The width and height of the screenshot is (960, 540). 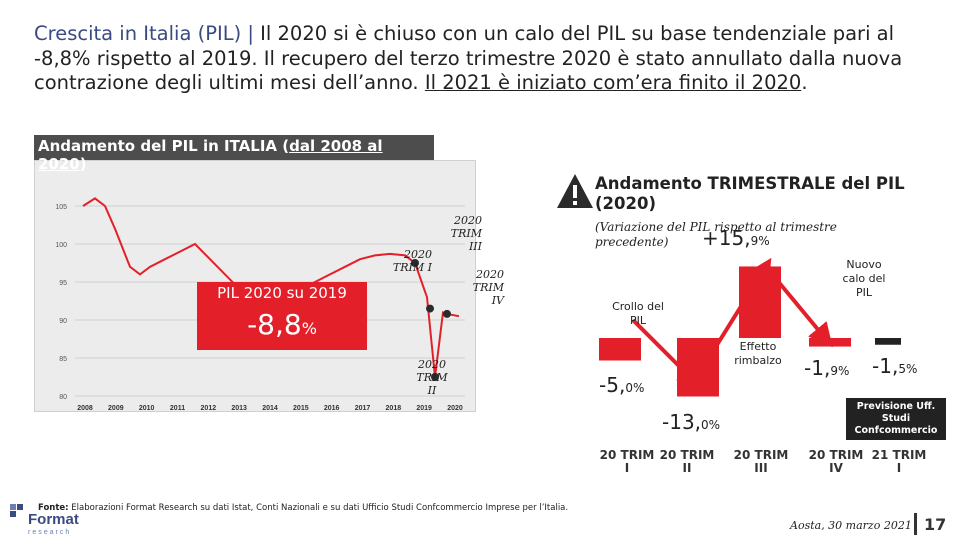 I want to click on bar-value-q5: -1,5%, so click(x=894, y=366).